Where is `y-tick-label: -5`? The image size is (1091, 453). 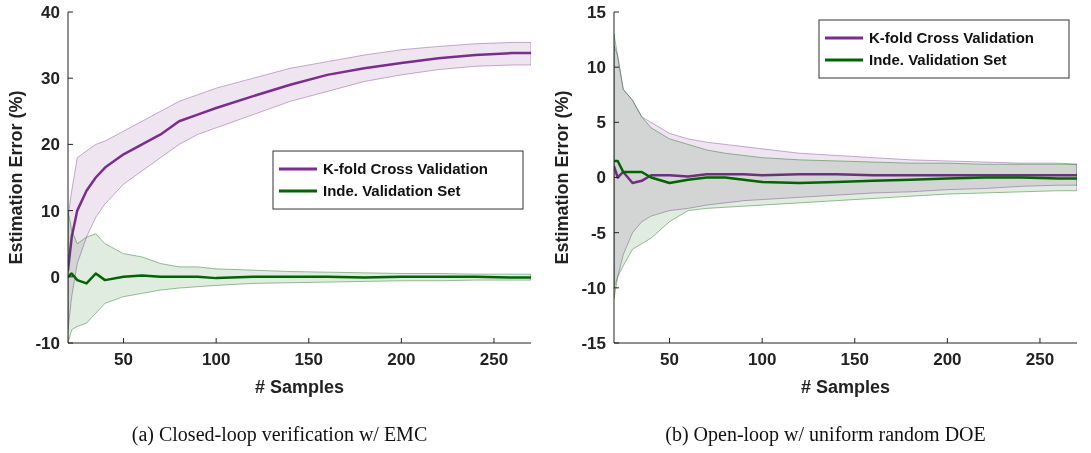 y-tick-label: -5 is located at coordinates (598, 233).